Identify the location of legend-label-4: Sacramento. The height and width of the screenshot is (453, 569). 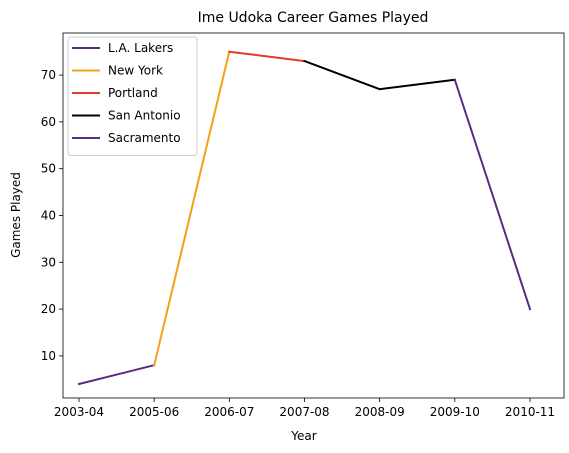
(144, 138).